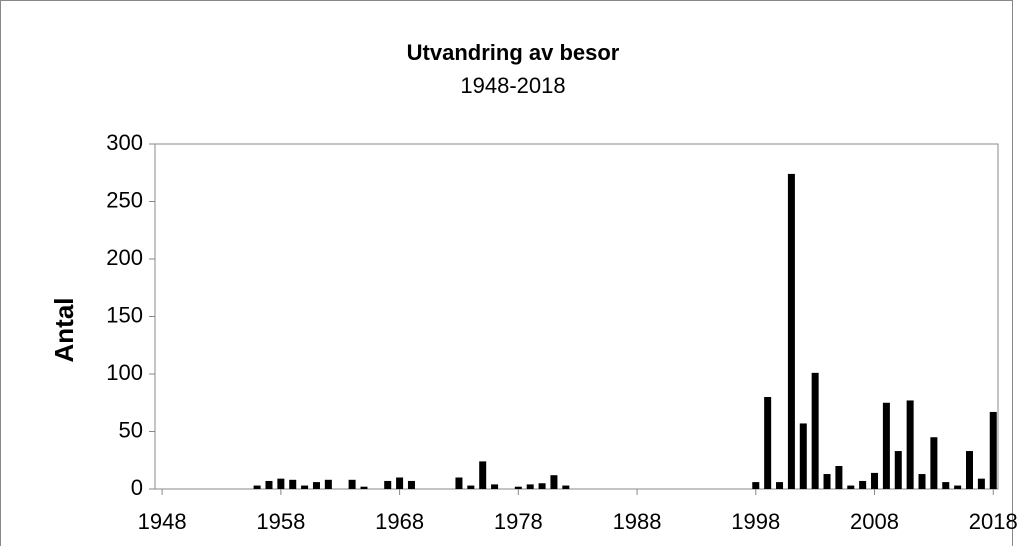 The height and width of the screenshot is (546, 1028). I want to click on x-tick-label: 1998, so click(755, 521).